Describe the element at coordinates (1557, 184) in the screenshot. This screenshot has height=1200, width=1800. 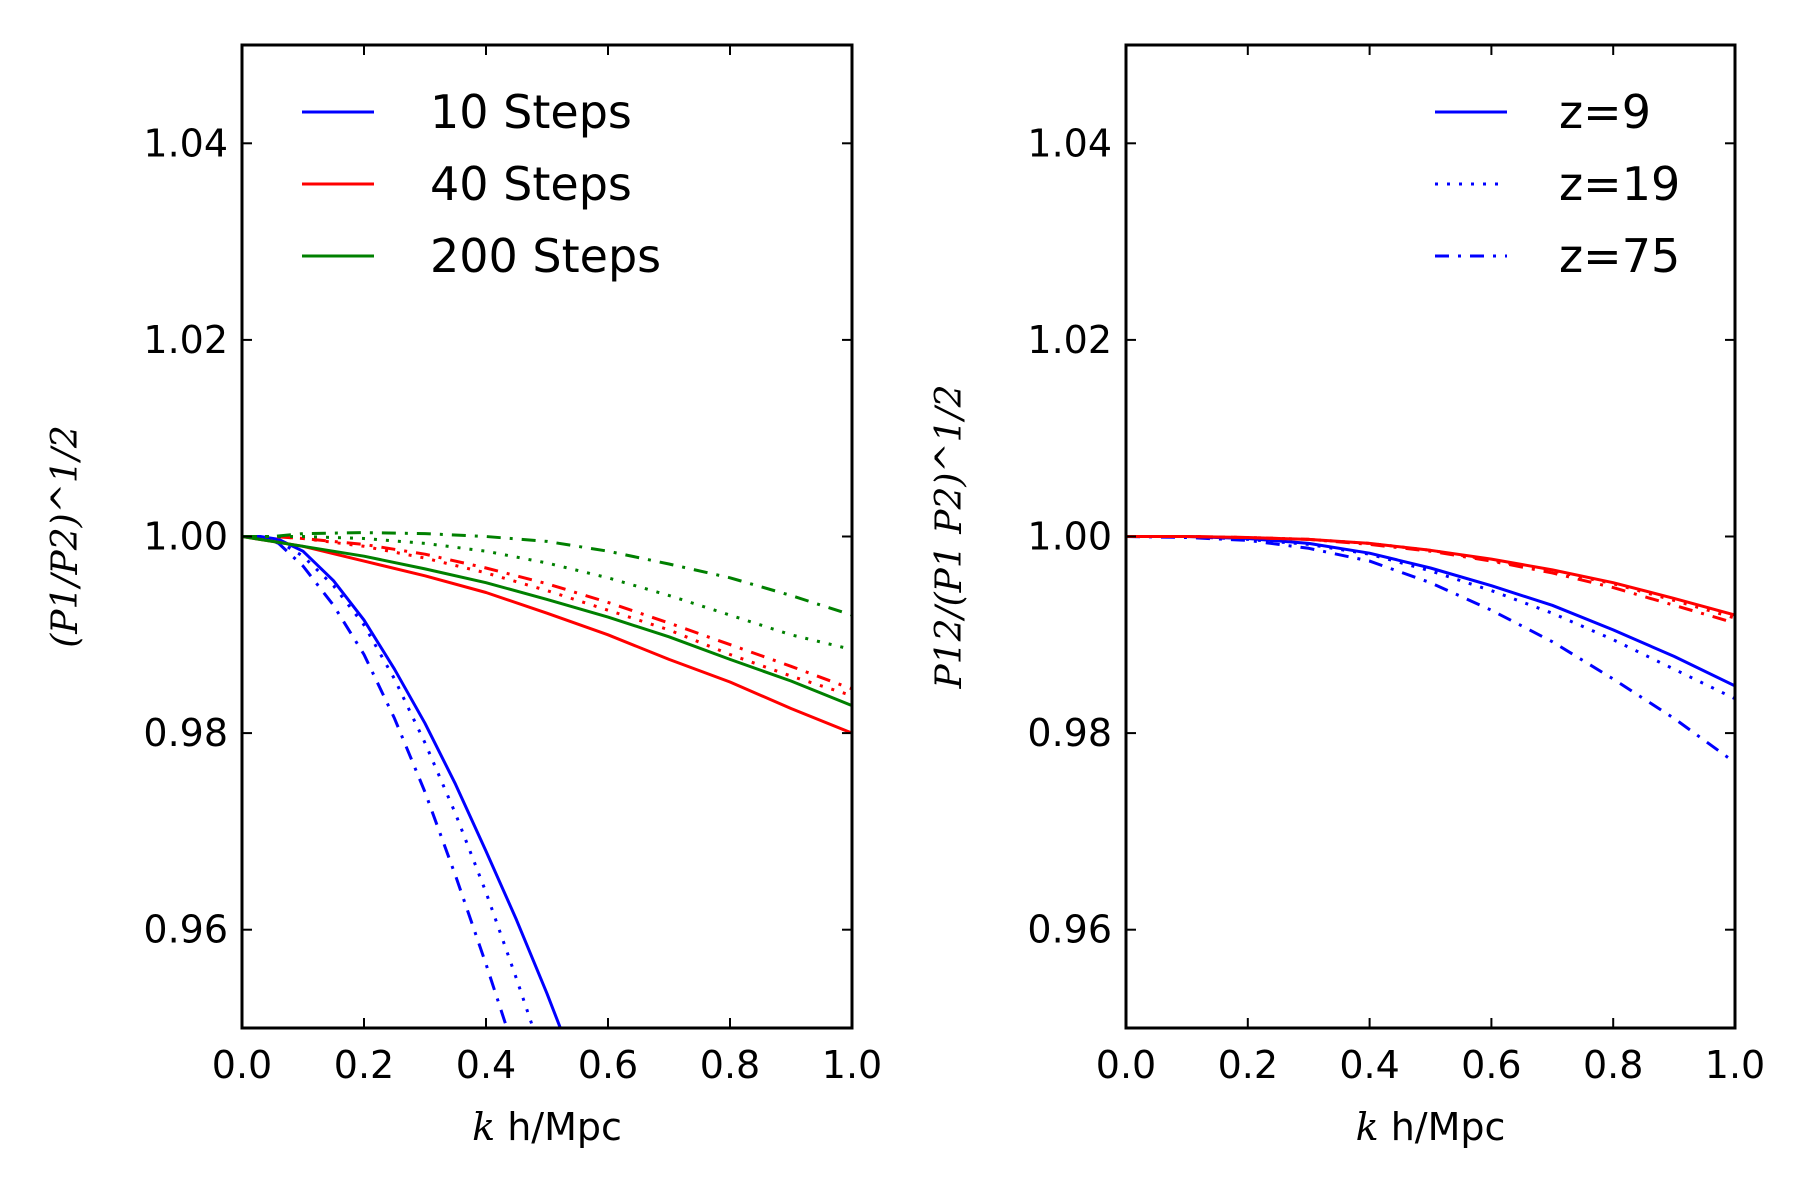
I see `legend: z=9 z=19 z=75` at that location.